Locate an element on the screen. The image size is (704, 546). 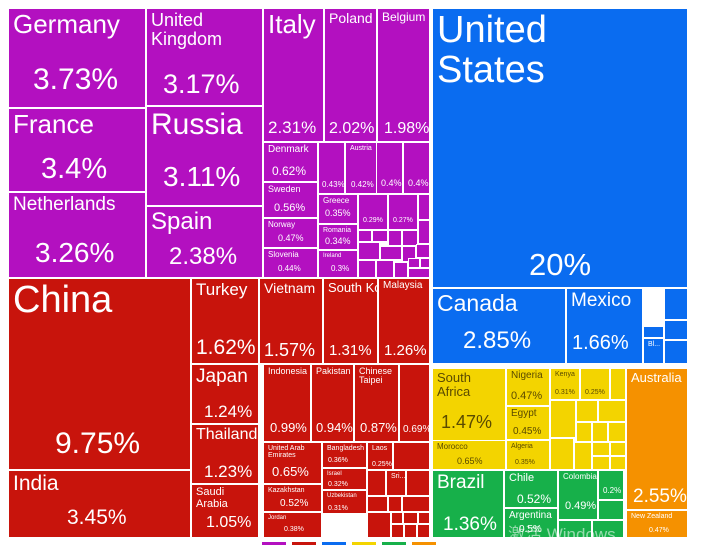
united-arab-emirates-tile: United Arab Emirates 0.65% is located at coordinates (292, 463).